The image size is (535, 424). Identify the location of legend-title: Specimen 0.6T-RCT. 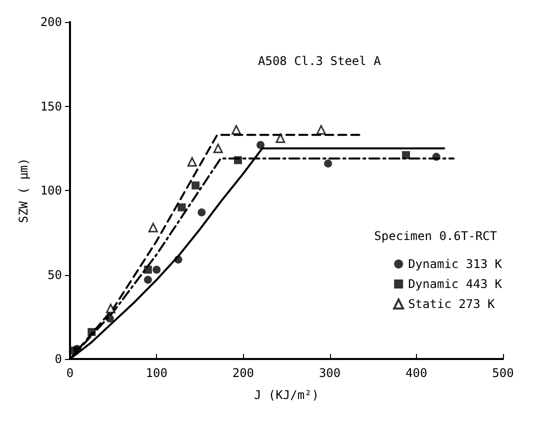
(436, 236).